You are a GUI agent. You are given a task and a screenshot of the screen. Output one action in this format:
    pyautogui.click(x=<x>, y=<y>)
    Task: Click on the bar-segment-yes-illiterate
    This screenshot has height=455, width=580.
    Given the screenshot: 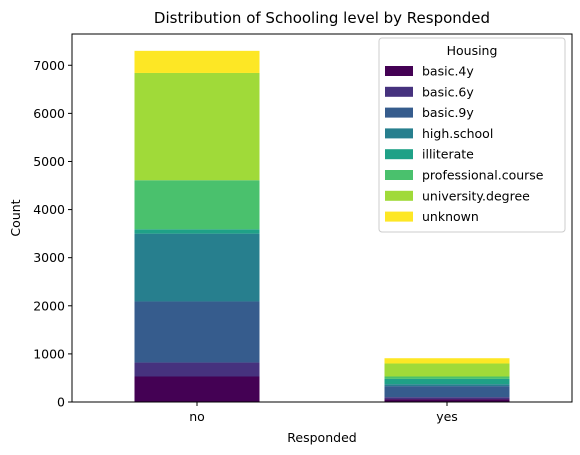 What is the action you would take?
    pyautogui.click(x=447, y=381)
    